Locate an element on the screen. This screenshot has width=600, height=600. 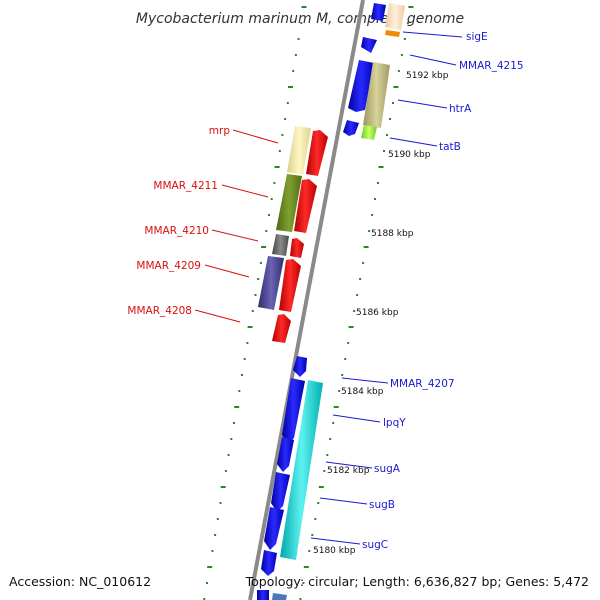
kbp-label: 5188 kbp is located at coordinates (392, 234).